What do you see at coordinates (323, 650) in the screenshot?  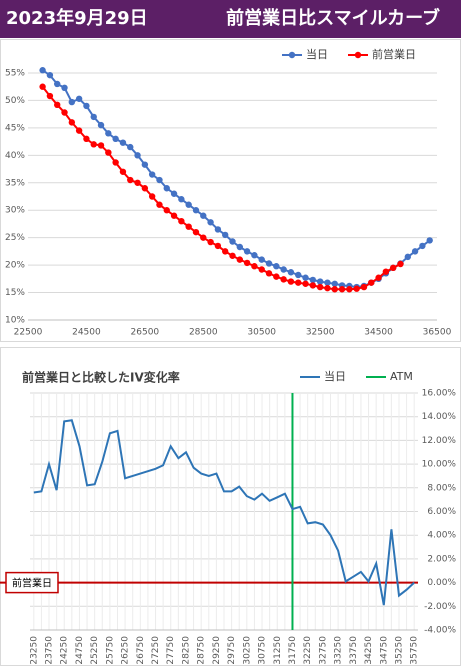 I see `x-tick-label: 32750` at bounding box center [323, 650].